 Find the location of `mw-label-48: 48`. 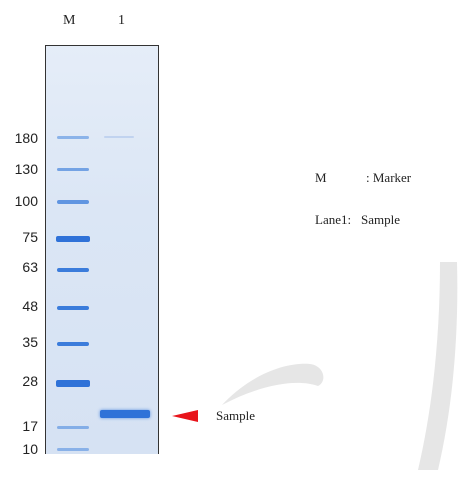

mw-label-48: 48 is located at coordinates (30, 306).